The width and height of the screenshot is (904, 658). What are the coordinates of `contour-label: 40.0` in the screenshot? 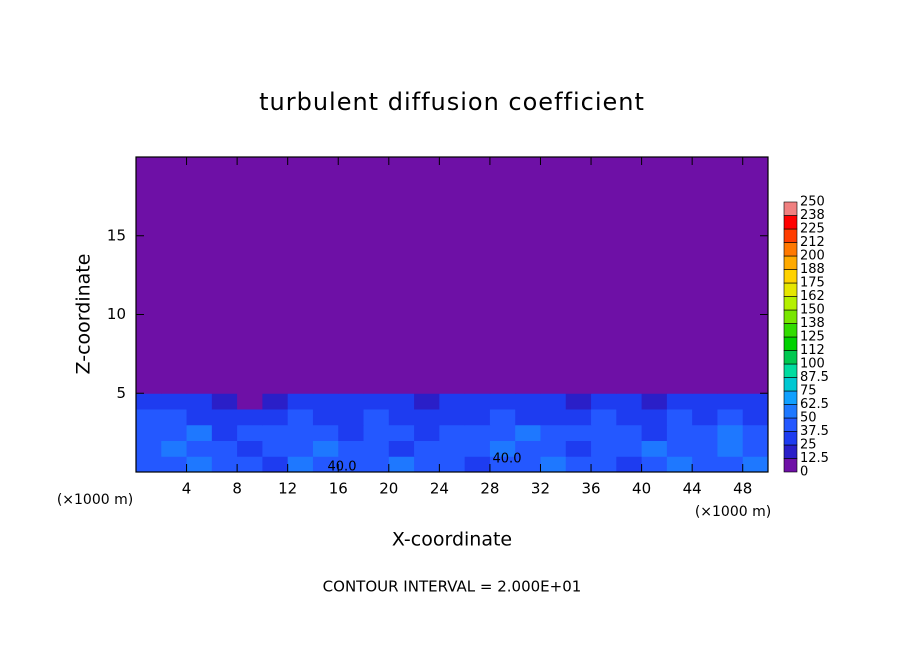 It's located at (342, 467).